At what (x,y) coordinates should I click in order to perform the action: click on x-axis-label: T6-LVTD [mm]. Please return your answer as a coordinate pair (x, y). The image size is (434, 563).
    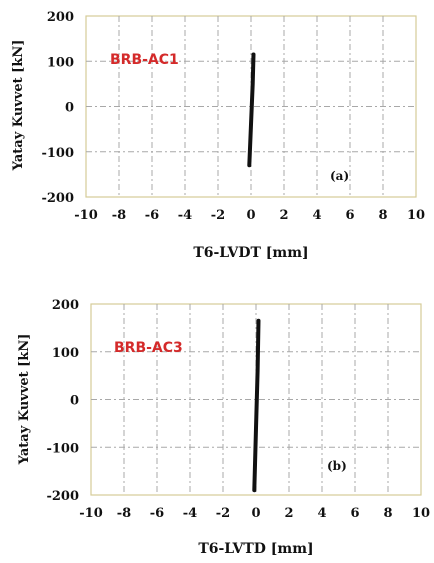
    Looking at the image, I should click on (255, 549).